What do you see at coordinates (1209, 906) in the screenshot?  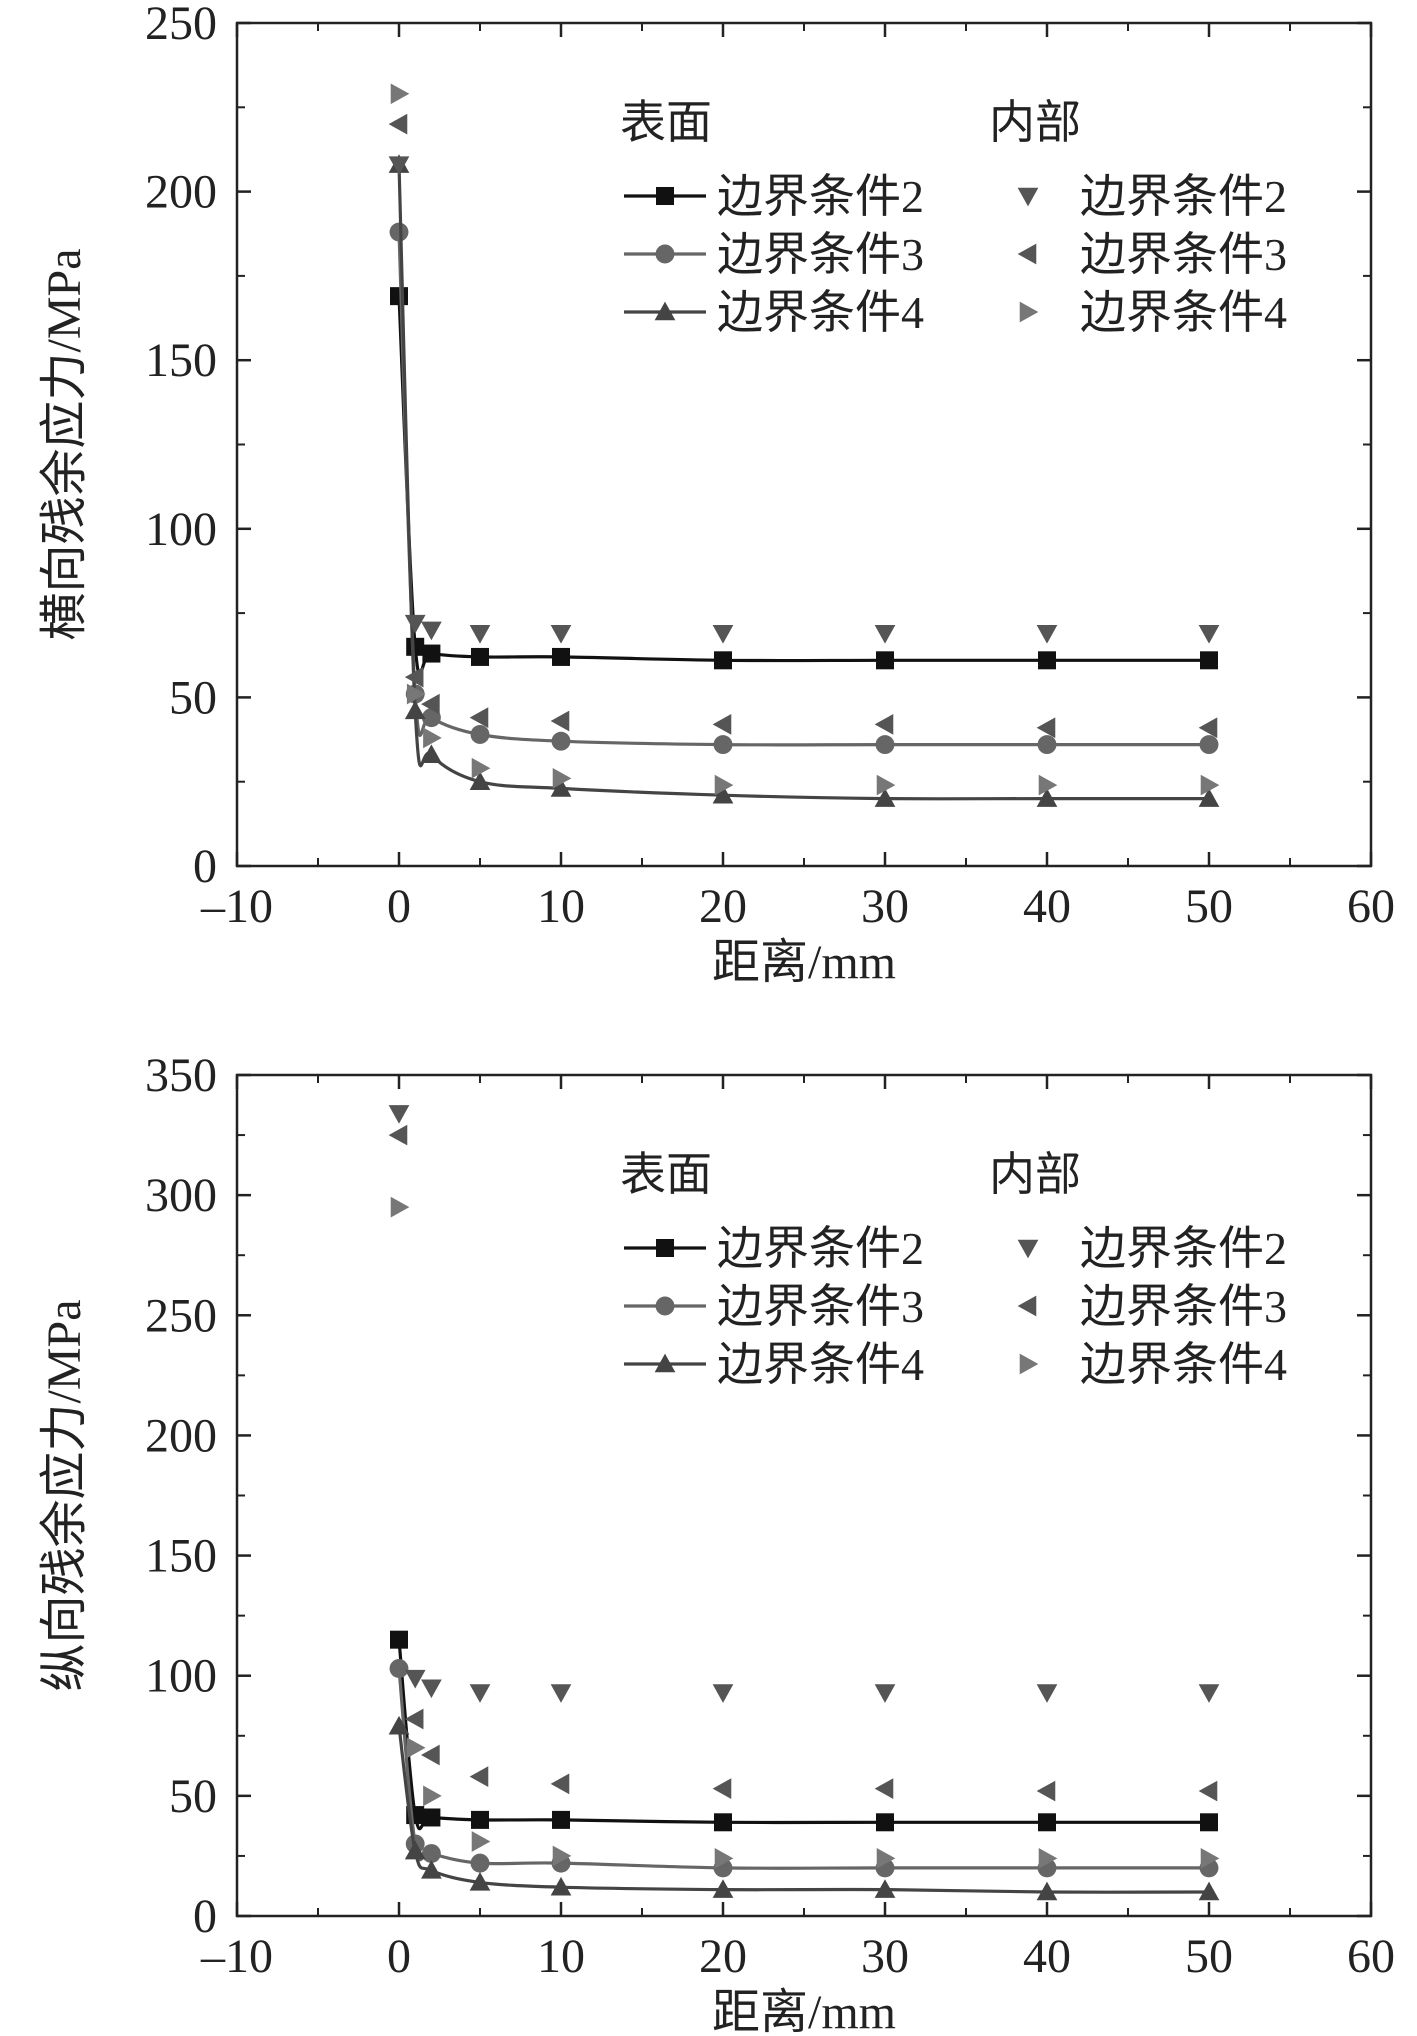 I see `x-tick-label: 50` at bounding box center [1209, 906].